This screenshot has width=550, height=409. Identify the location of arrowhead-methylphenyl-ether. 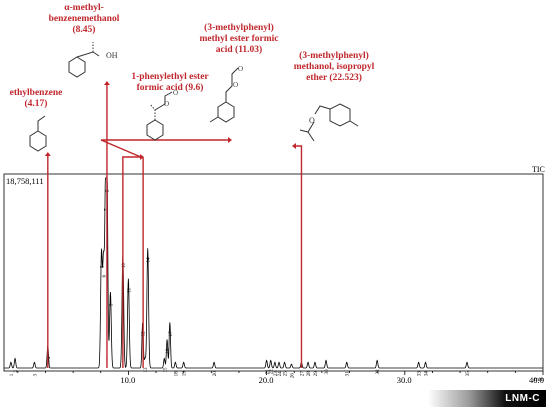
(294, 146).